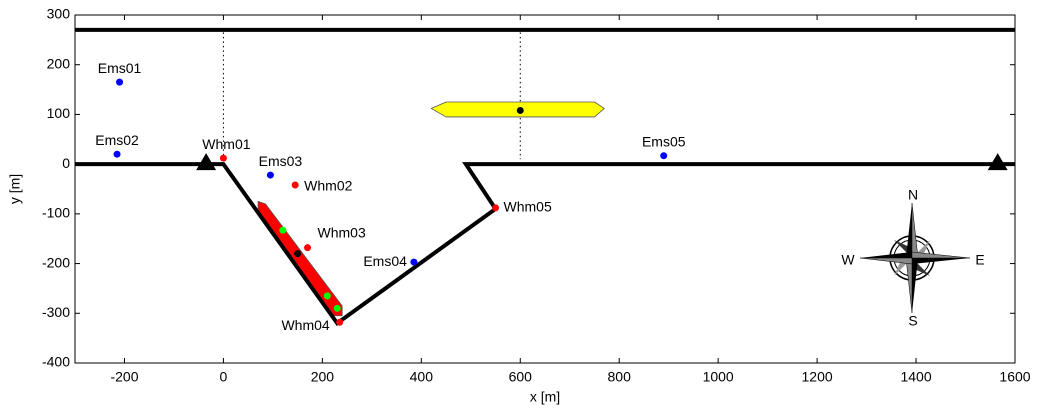 Image resolution: width=1037 pixels, height=413 pixels. I want to click on x-tick-label: 0, so click(224, 377).